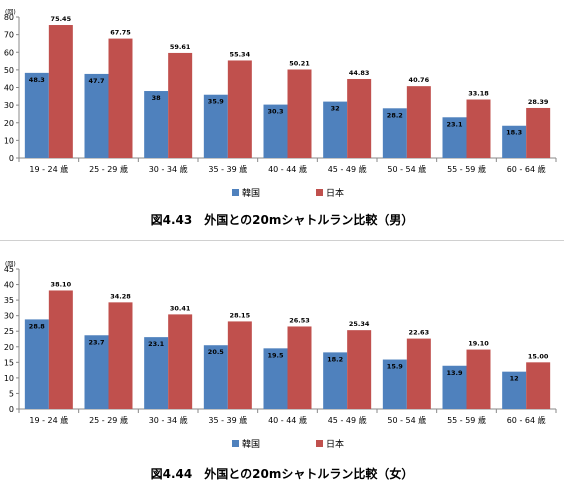  What do you see at coordinates (120, 33) in the screenshot?
I see `data-label: 67.75` at bounding box center [120, 33].